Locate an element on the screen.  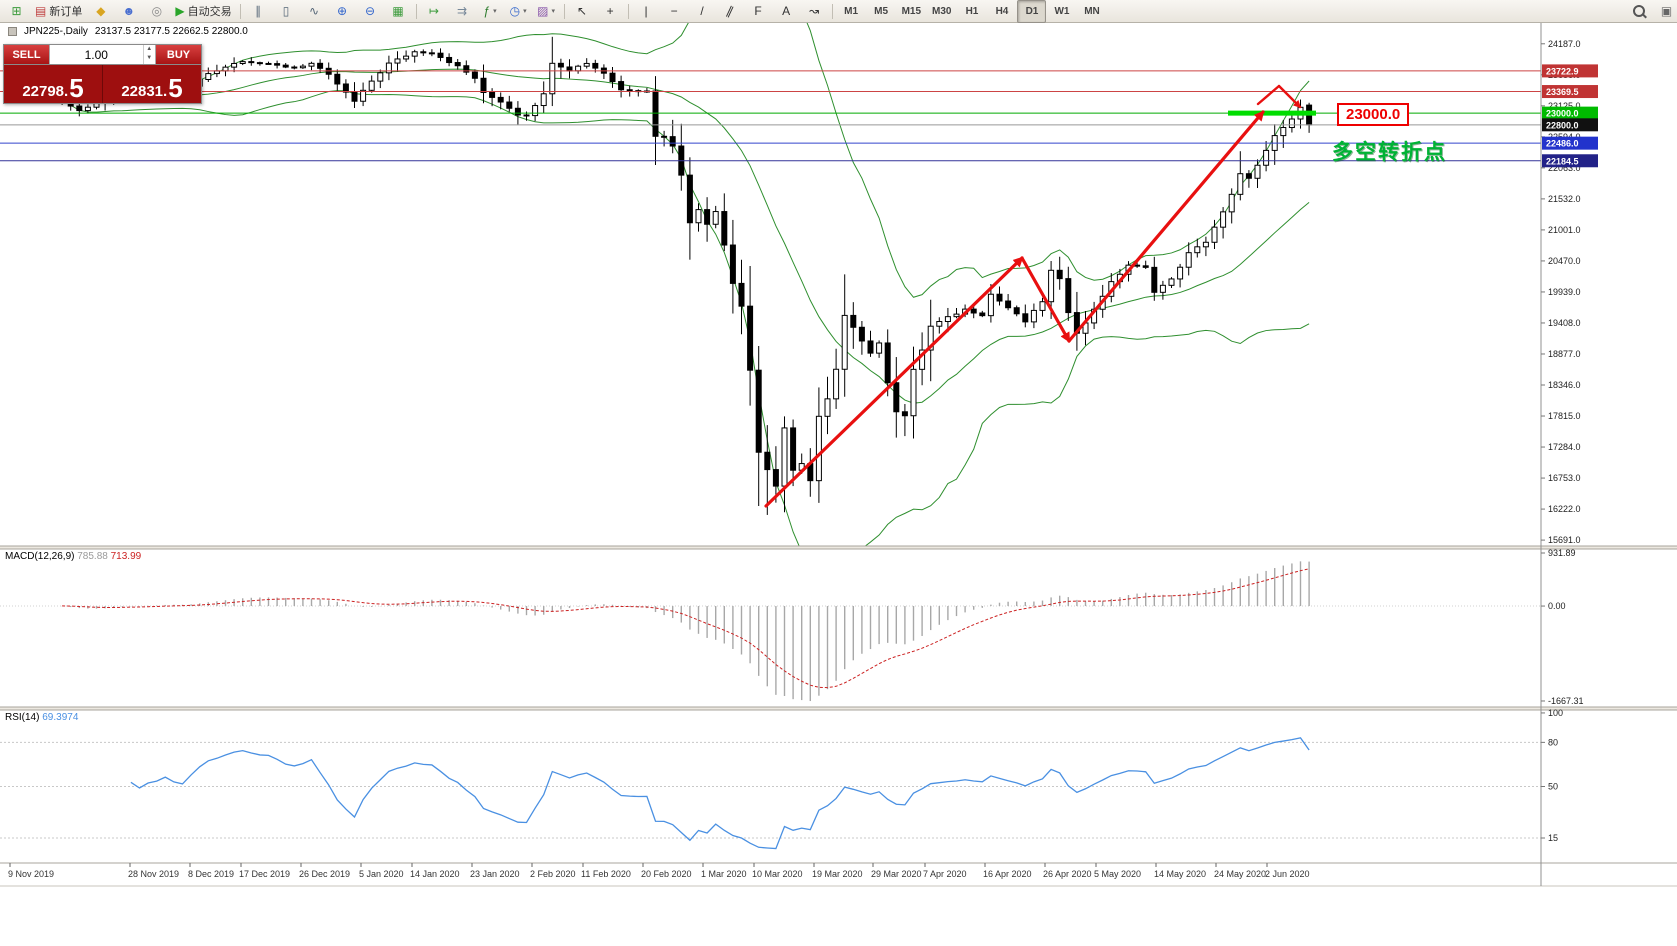
date-label: 26 Dec 2019 is located at coordinates (324, 874).